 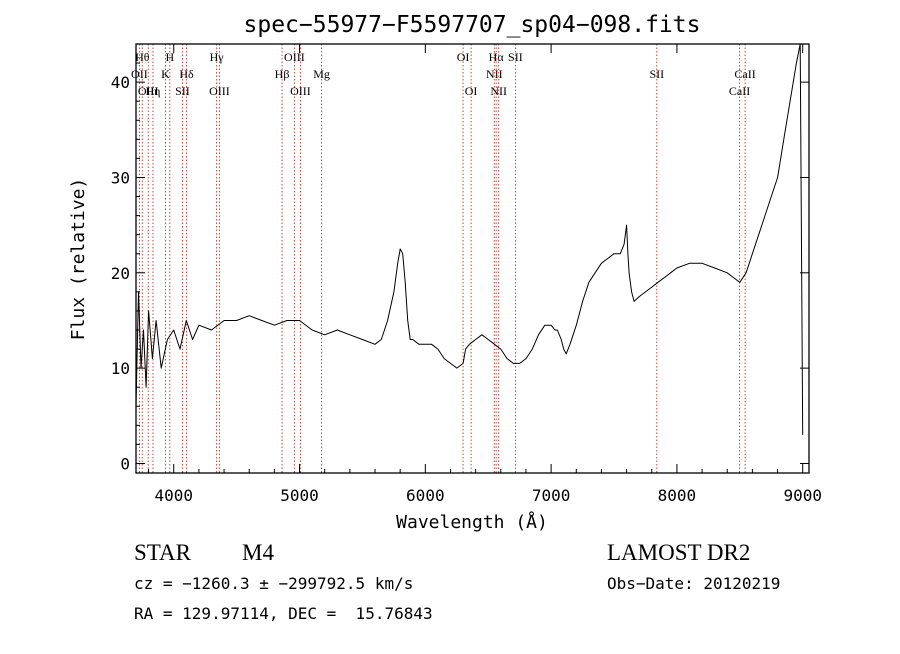 I want to click on x-tick-label: 4000, so click(x=173, y=495).